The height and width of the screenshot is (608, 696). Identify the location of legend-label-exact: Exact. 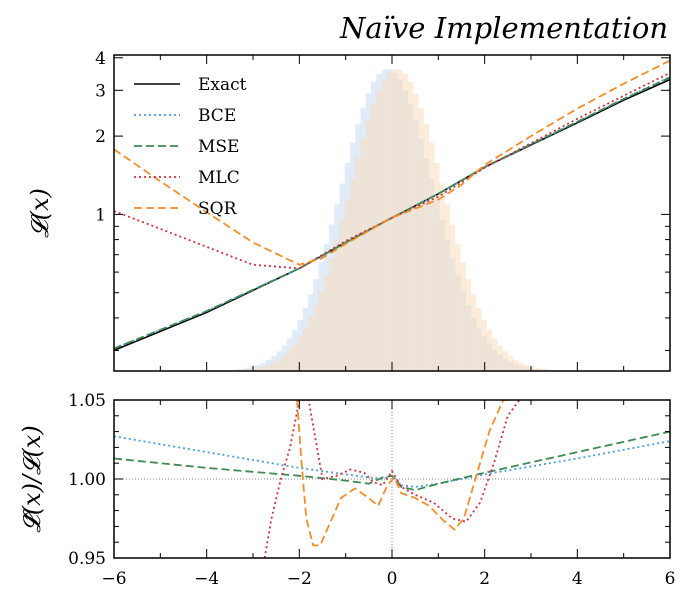
(222, 85).